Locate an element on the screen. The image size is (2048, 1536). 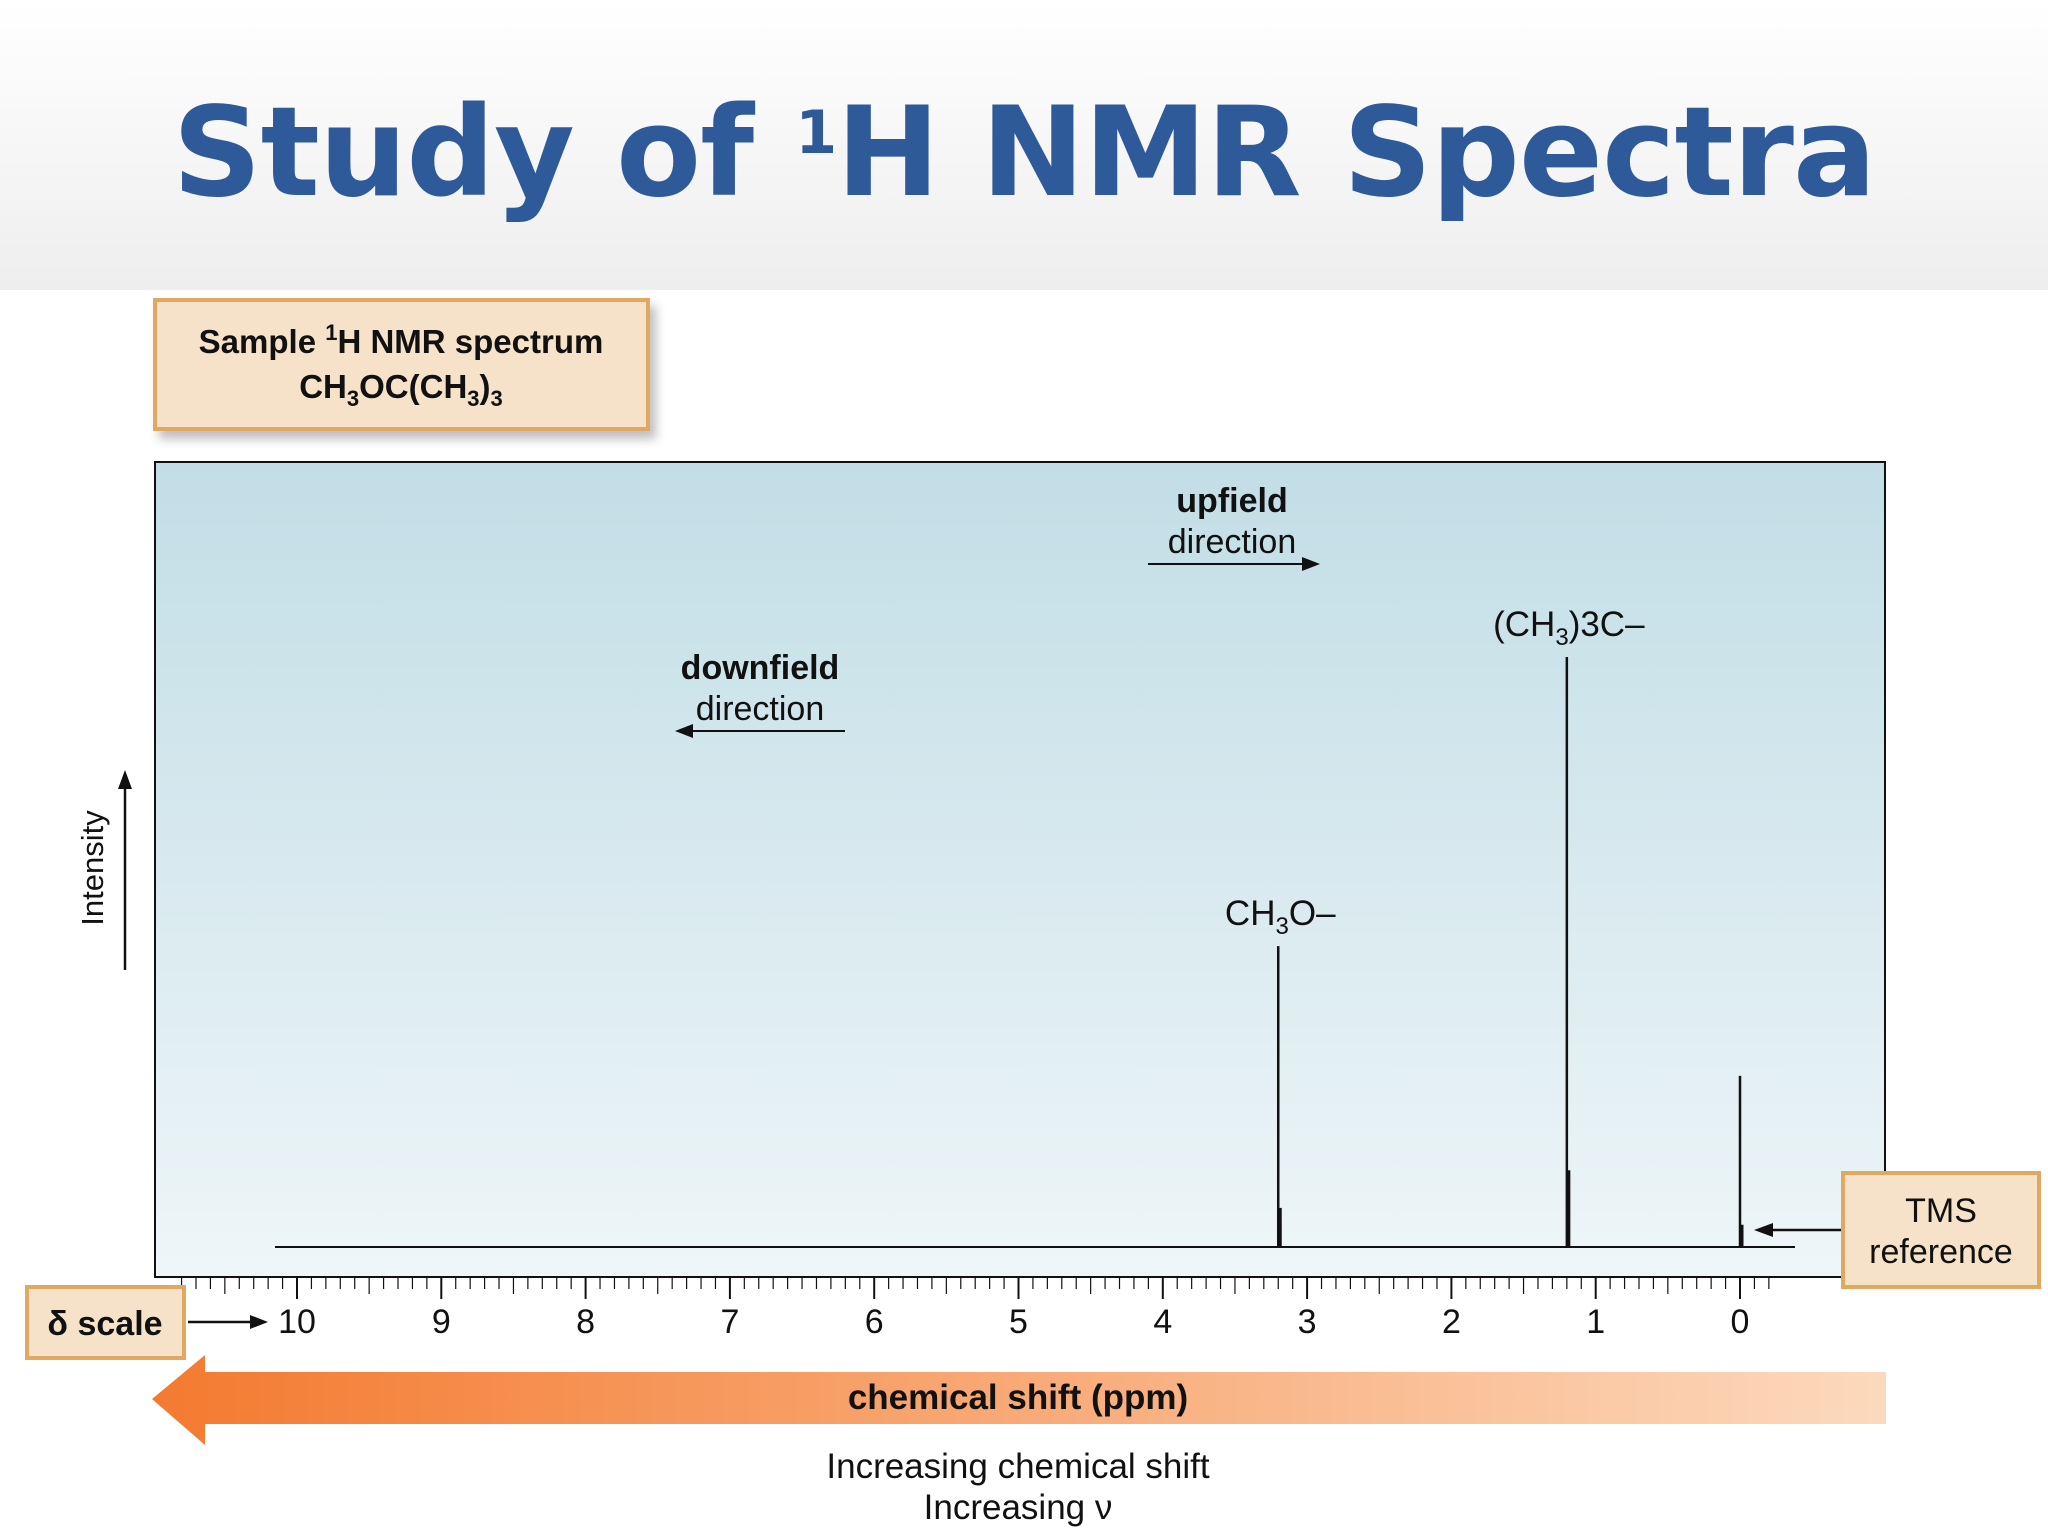
title-rest: H NMR Spectra is located at coordinates (1356, 153).